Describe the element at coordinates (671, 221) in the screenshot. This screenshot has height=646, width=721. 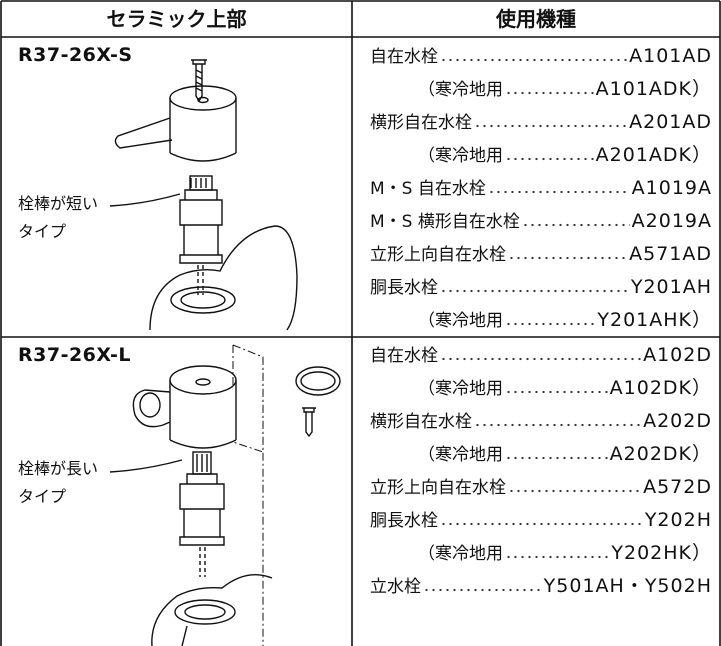
I see `item-model: A2019A` at that location.